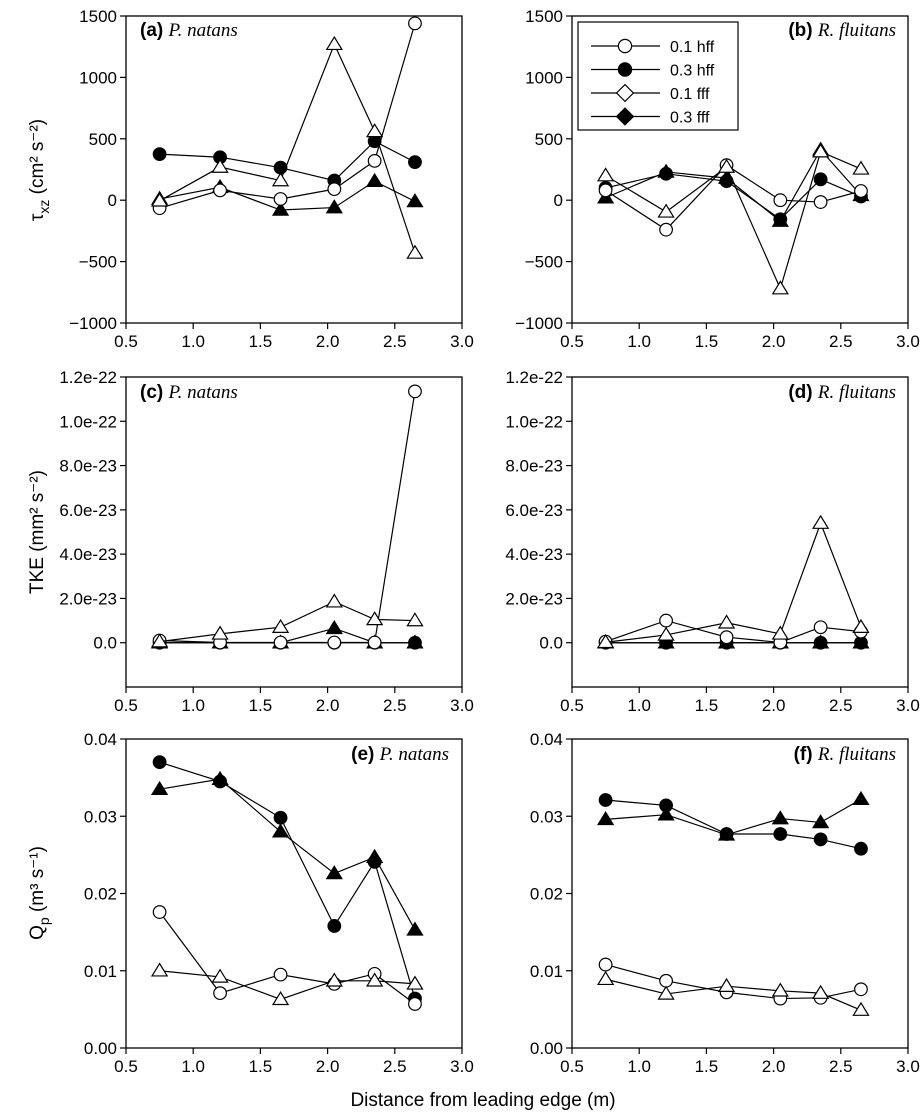 The width and height of the screenshot is (922, 1114). What do you see at coordinates (534, 554) in the screenshot?
I see `y-tick-label: 4.0e-23` at bounding box center [534, 554].